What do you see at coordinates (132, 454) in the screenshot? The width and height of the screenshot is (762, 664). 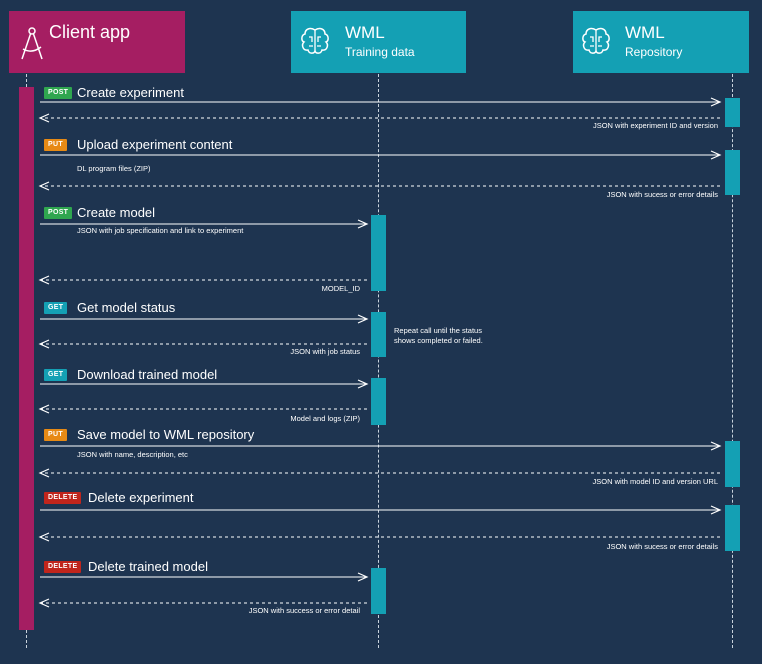 I see `request-detail: JSON with name, description, etc` at bounding box center [132, 454].